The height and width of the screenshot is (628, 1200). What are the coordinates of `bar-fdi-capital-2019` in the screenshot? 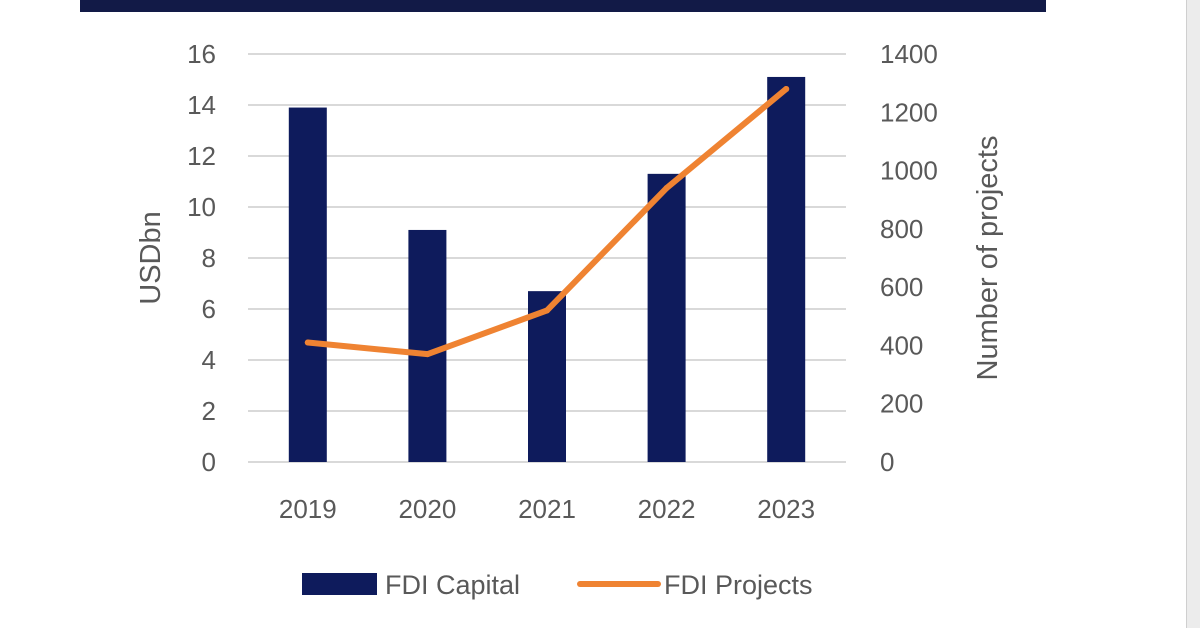 It's located at (307, 285).